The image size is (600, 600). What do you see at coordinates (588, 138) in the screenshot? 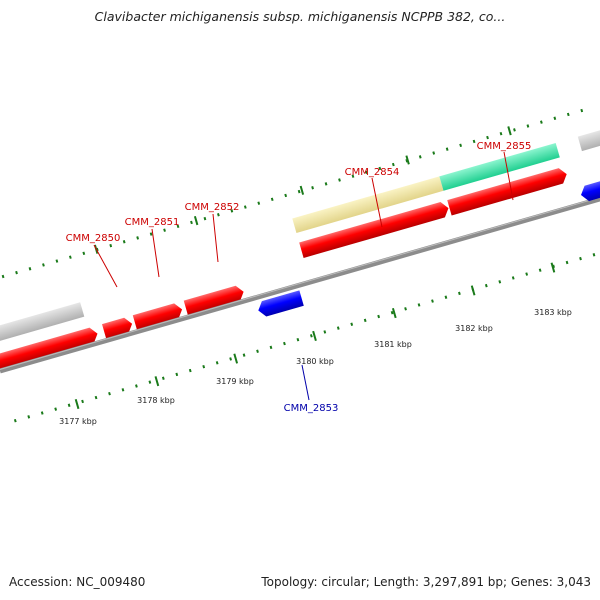
I see `grey-feature-right` at bounding box center [588, 138].